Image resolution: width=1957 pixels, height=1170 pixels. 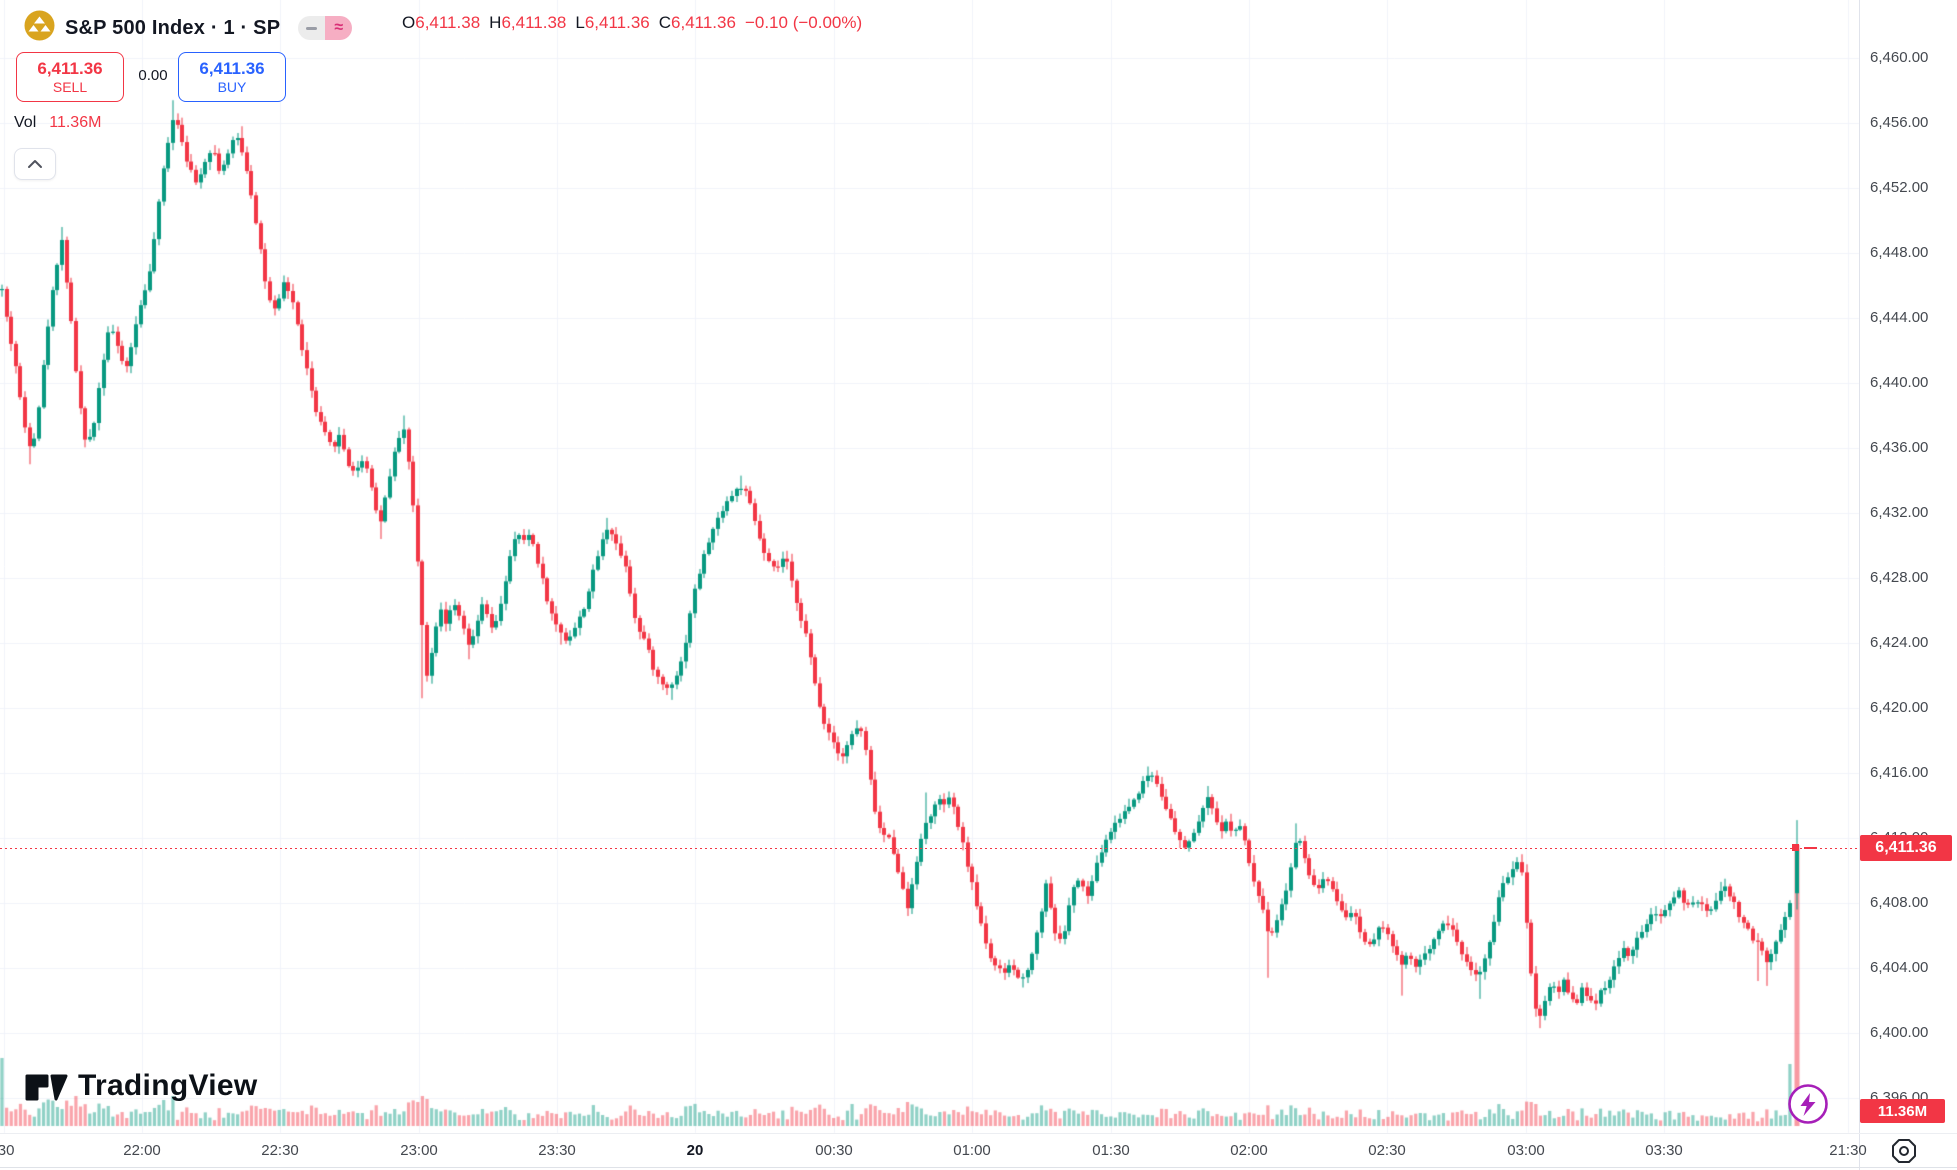 What do you see at coordinates (1899, 902) in the screenshot?
I see `price-tick-label: 6,408.00` at bounding box center [1899, 902].